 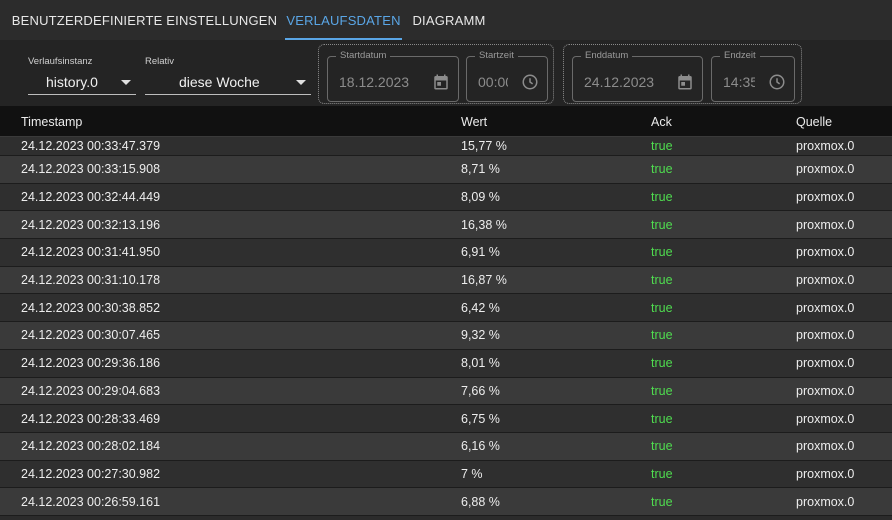 I want to click on end-date-field: Enddatum 24.12.2023, so click(x=637, y=76).